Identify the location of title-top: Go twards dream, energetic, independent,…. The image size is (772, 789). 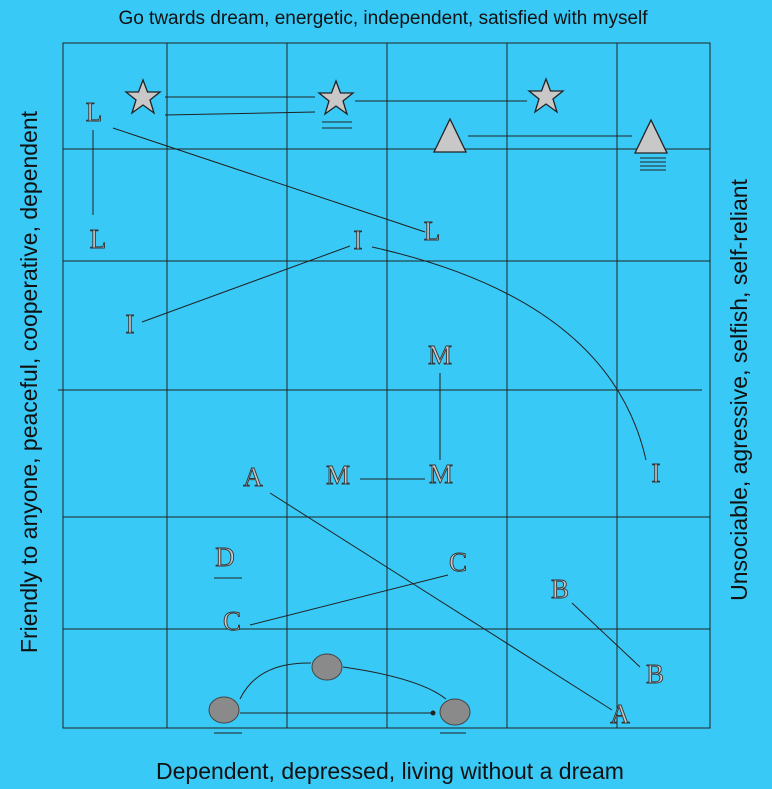
(383, 18).